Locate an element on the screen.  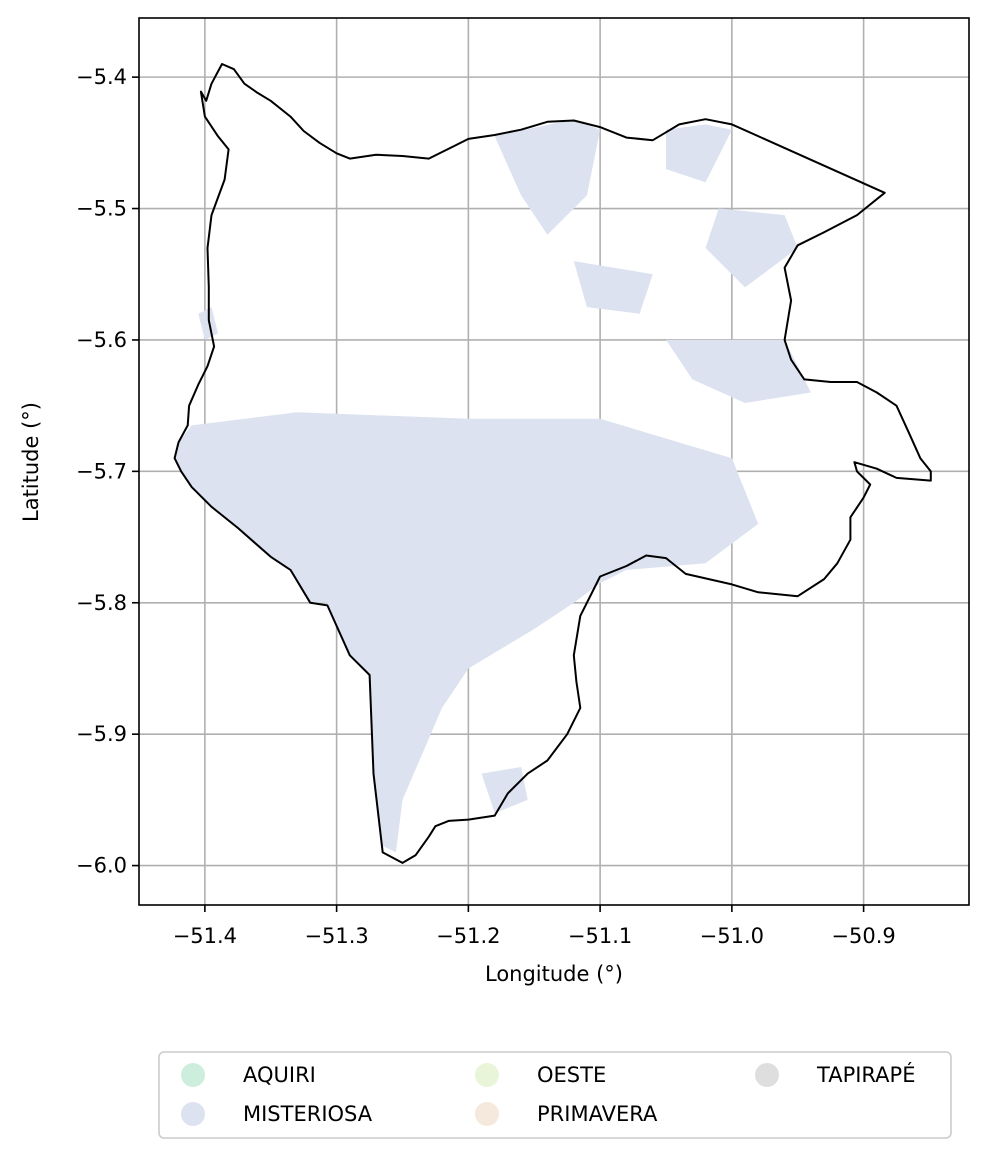
y-tick-label: −6.0 is located at coordinates (101, 866).